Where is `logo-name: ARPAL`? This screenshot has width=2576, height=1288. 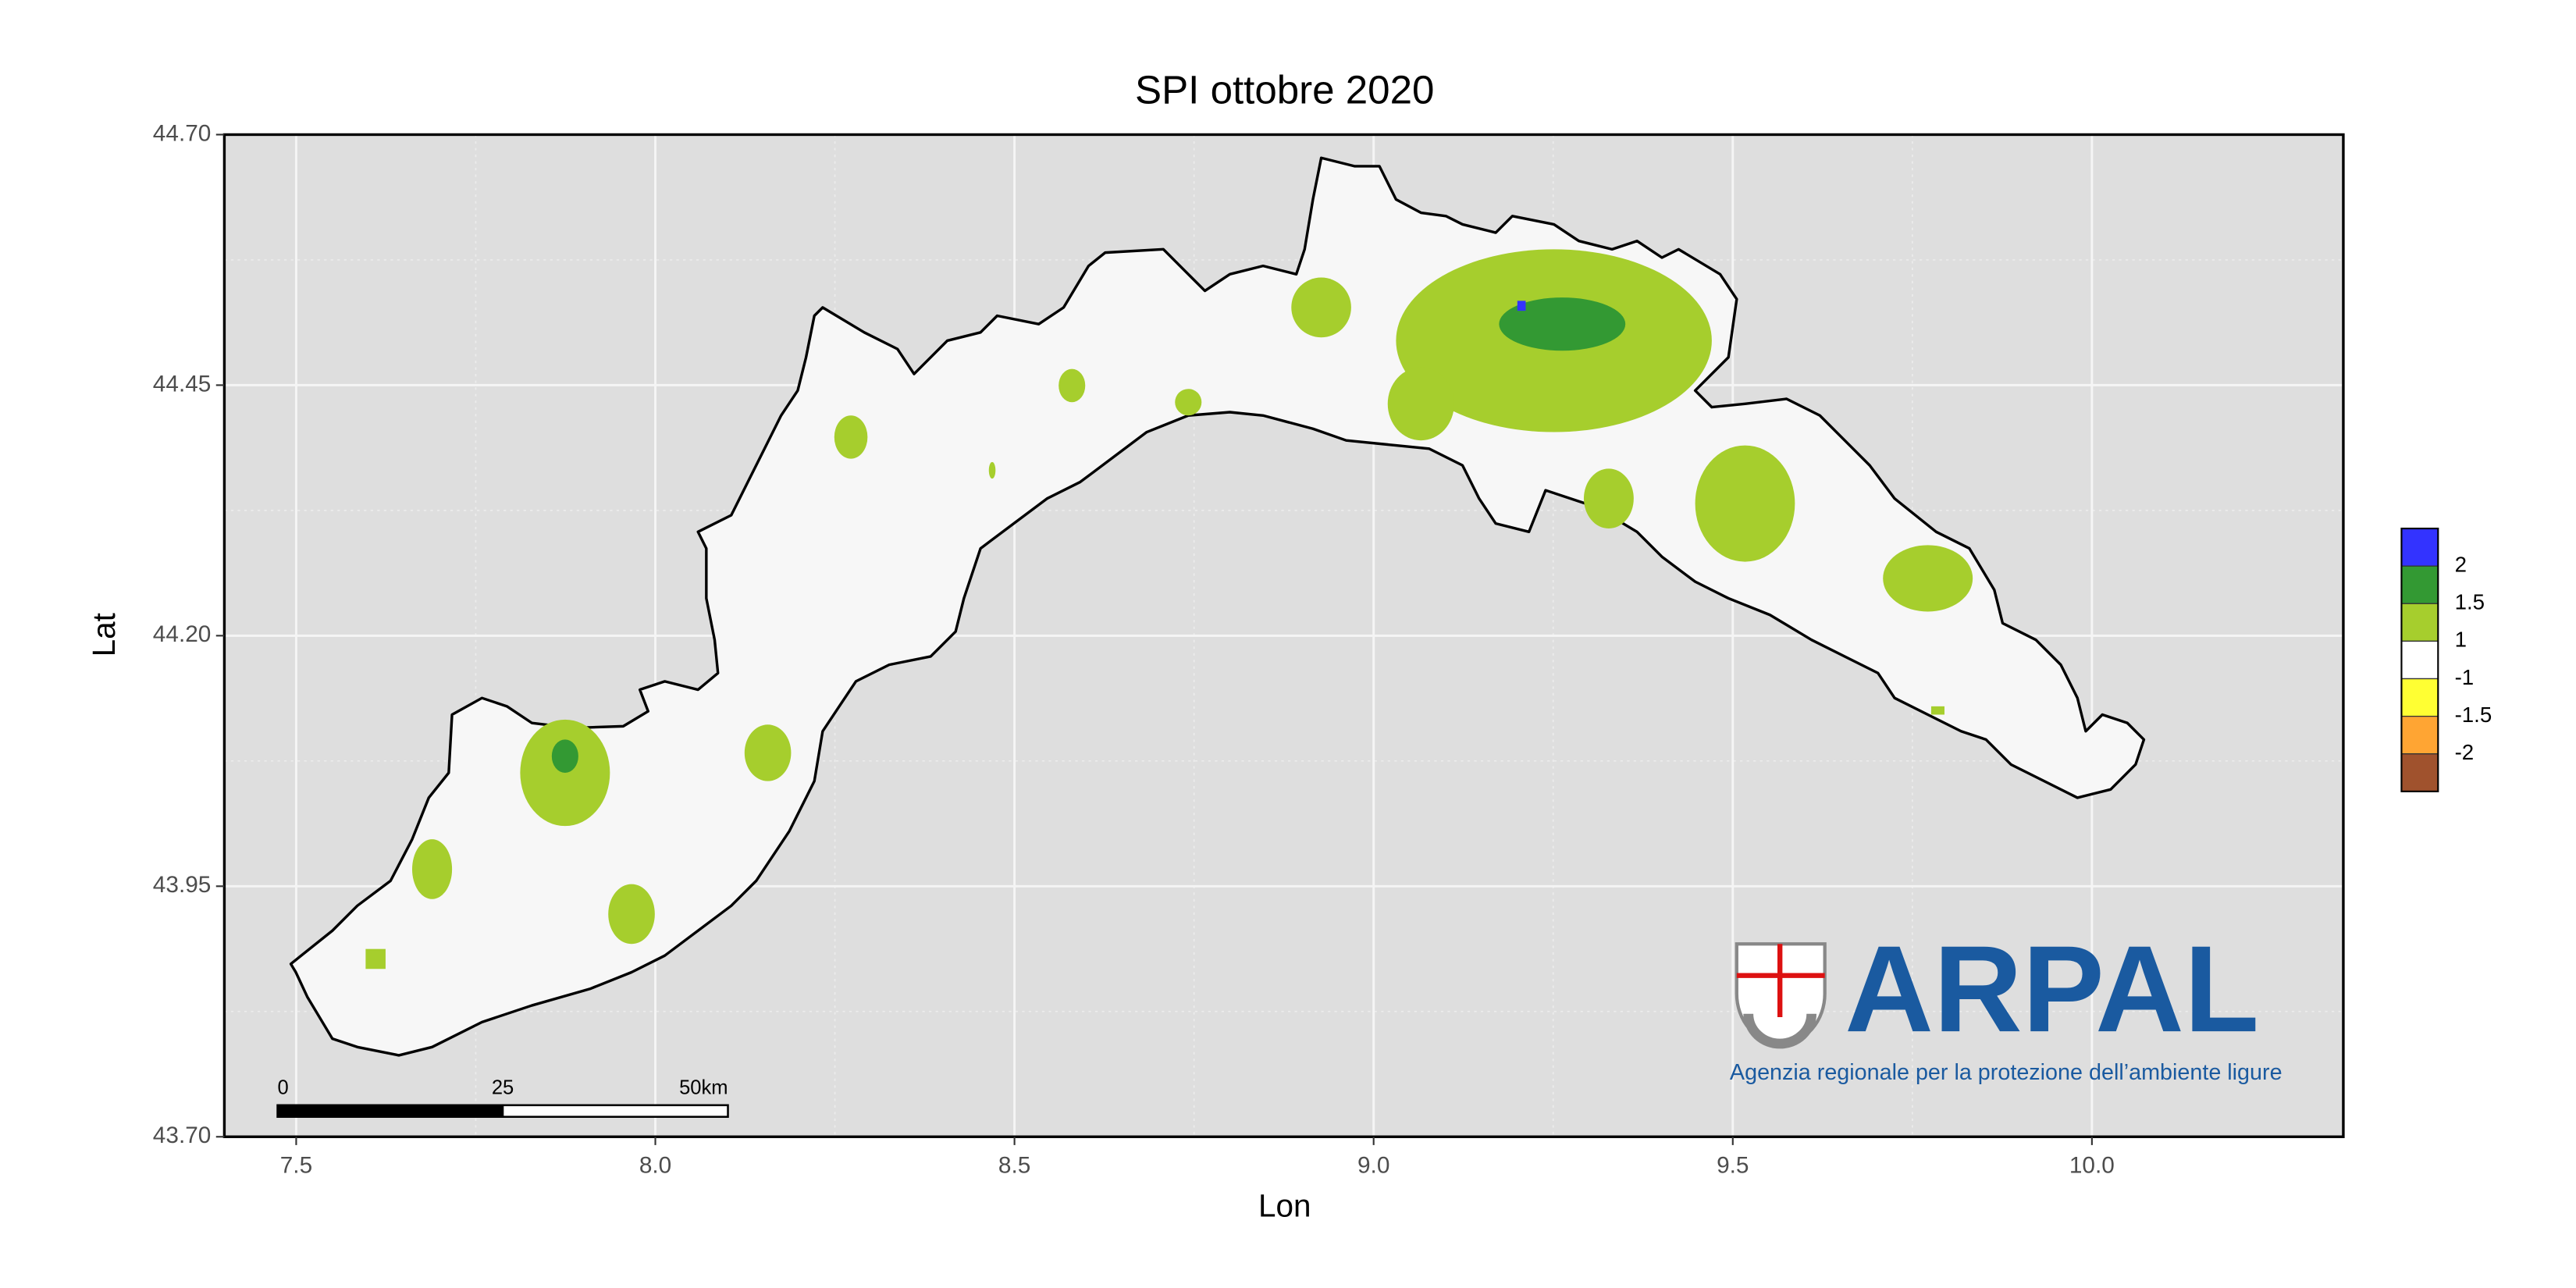 logo-name: ARPAL is located at coordinates (2052, 989).